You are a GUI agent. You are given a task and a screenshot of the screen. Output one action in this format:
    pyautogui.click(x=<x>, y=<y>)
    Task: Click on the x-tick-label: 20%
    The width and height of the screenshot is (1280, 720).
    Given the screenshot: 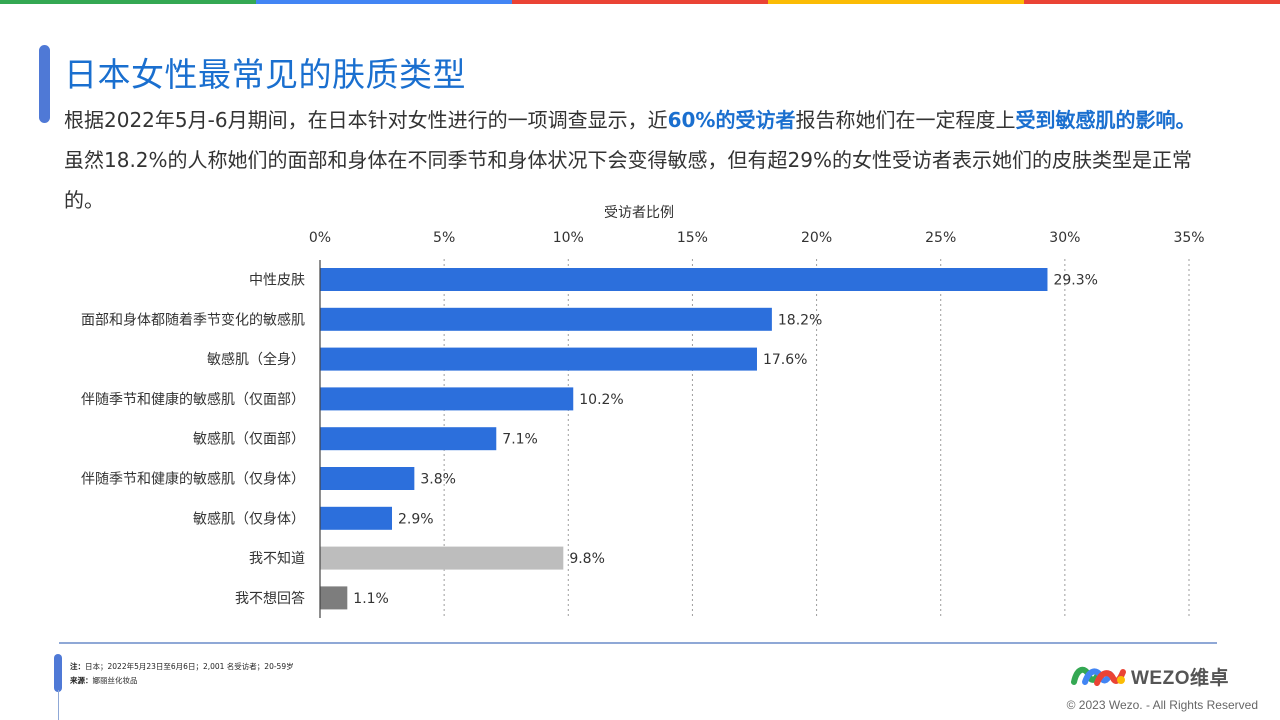 What is the action you would take?
    pyautogui.click(x=816, y=238)
    